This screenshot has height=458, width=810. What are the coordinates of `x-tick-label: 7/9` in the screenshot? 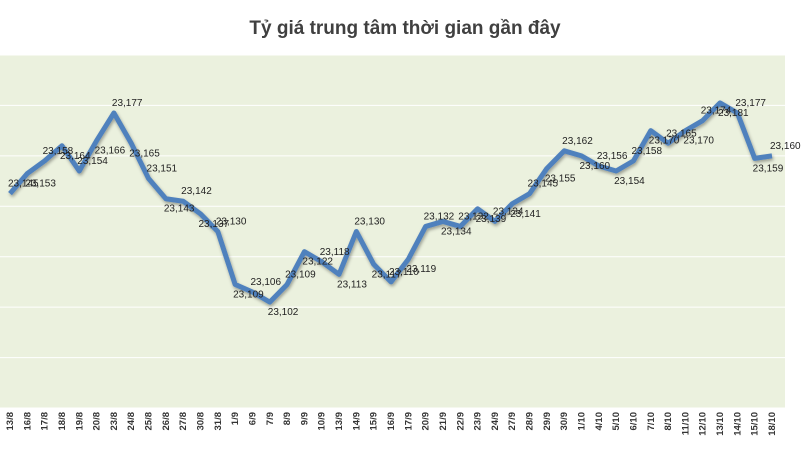 It's located at (270, 418).